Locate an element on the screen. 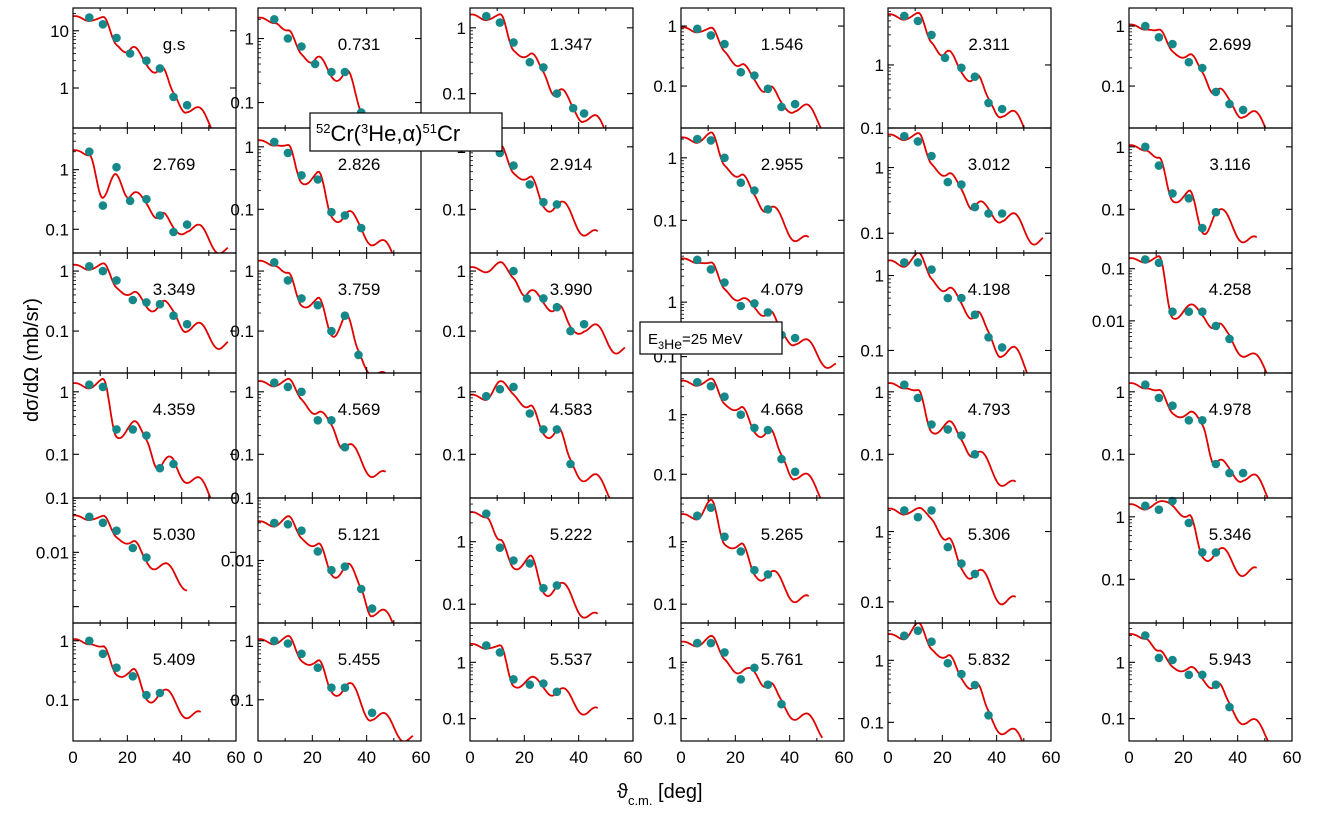 This screenshot has width=1340, height=817. panel-5.409: 1 0.1 5.409 0 20 40 60 is located at coordinates (145, 694).